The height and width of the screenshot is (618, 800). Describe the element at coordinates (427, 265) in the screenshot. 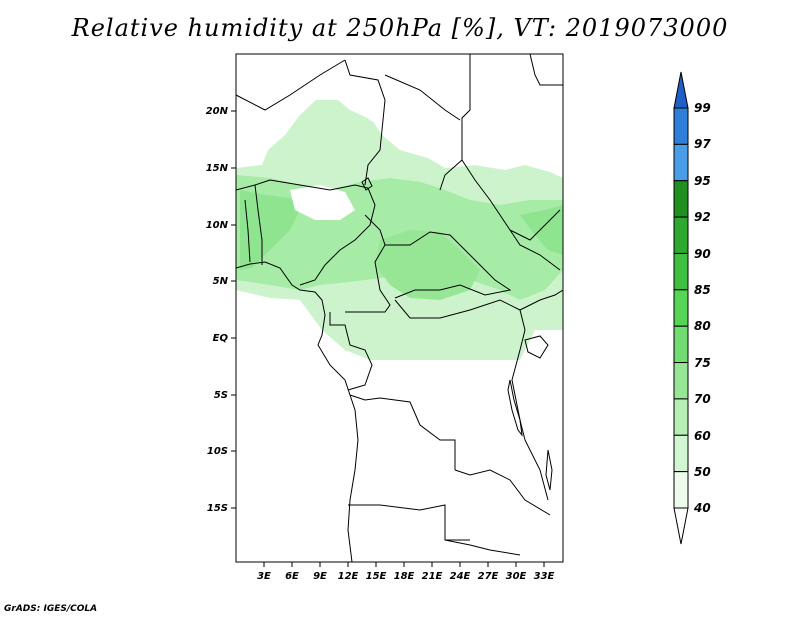

I see `humidity-region-central` at that location.